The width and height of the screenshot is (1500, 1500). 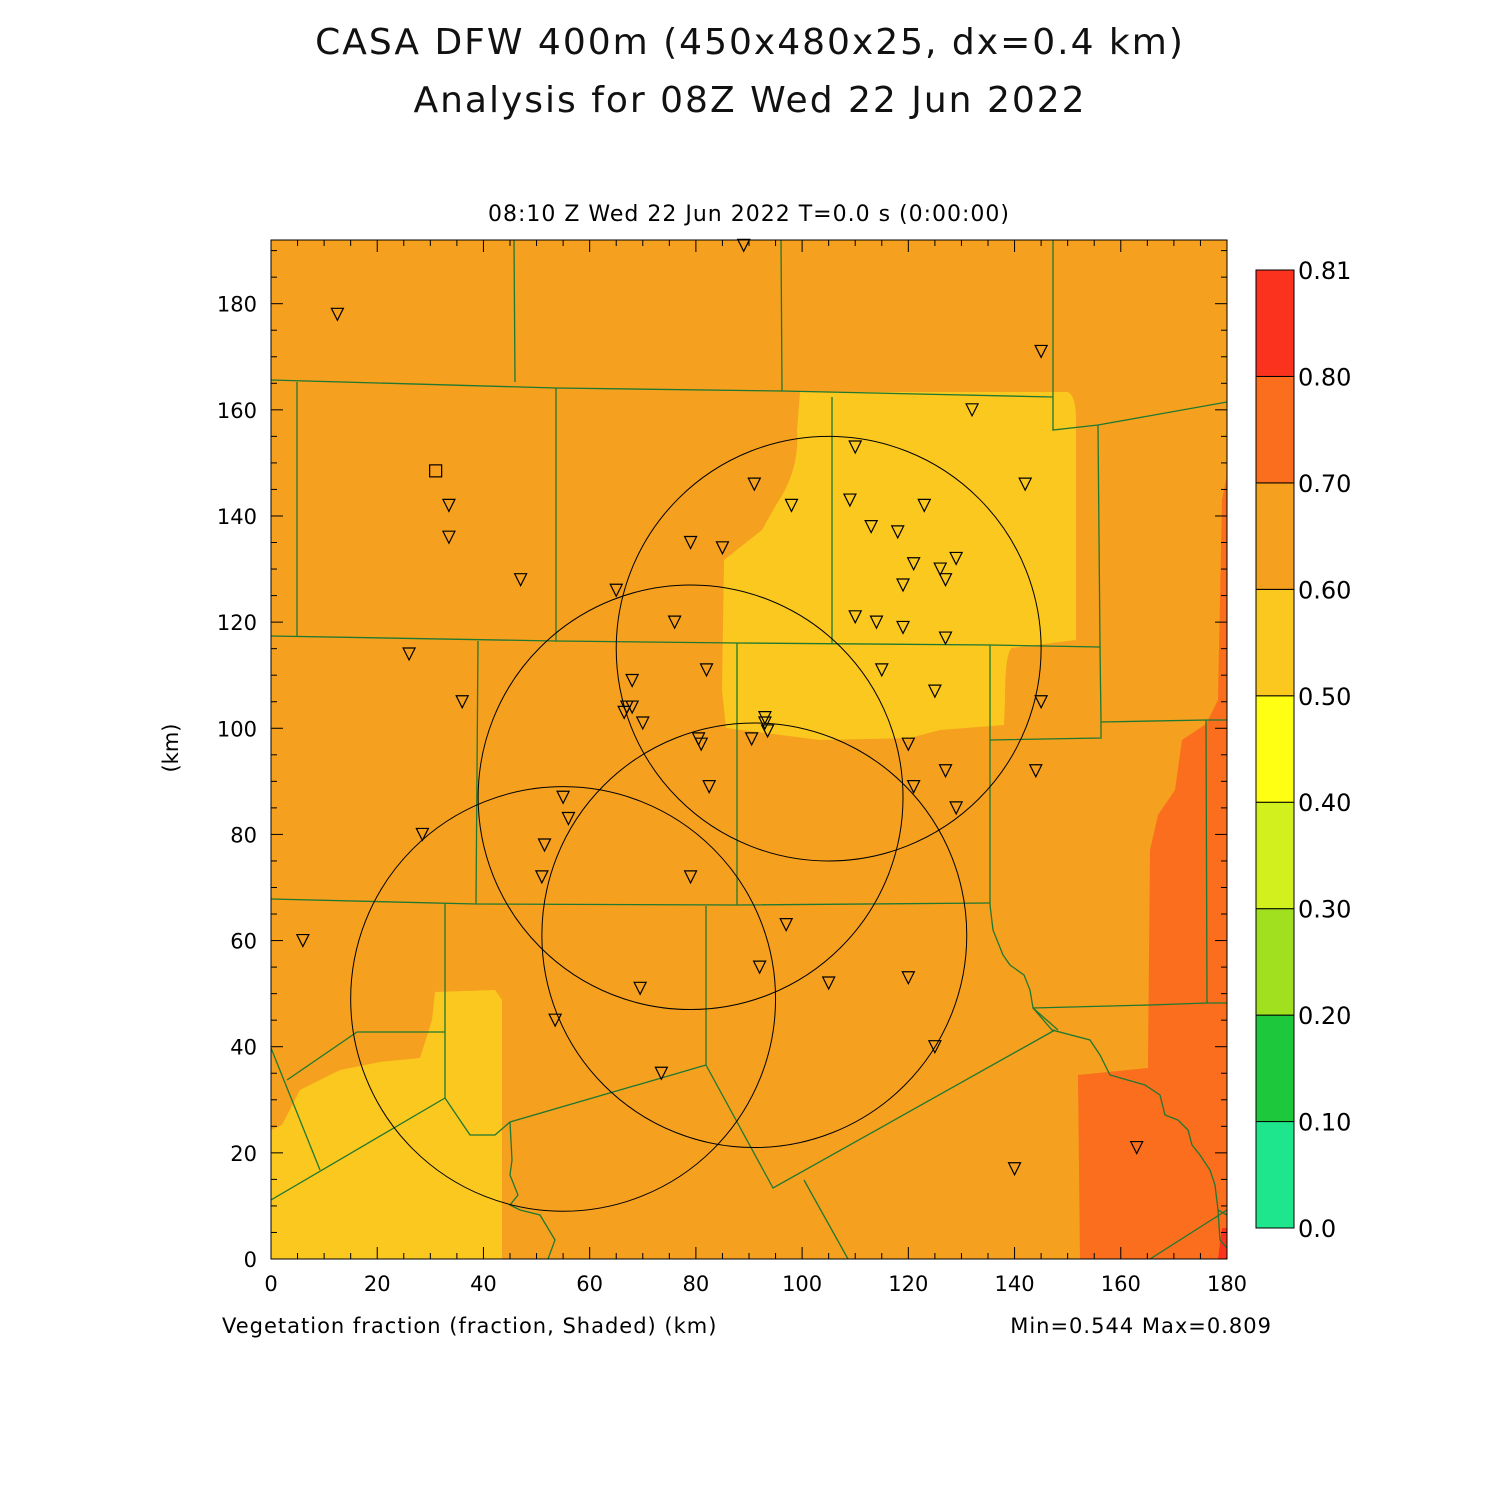 I want to click on colorbar-label: 0.0, so click(x=1317, y=1229).